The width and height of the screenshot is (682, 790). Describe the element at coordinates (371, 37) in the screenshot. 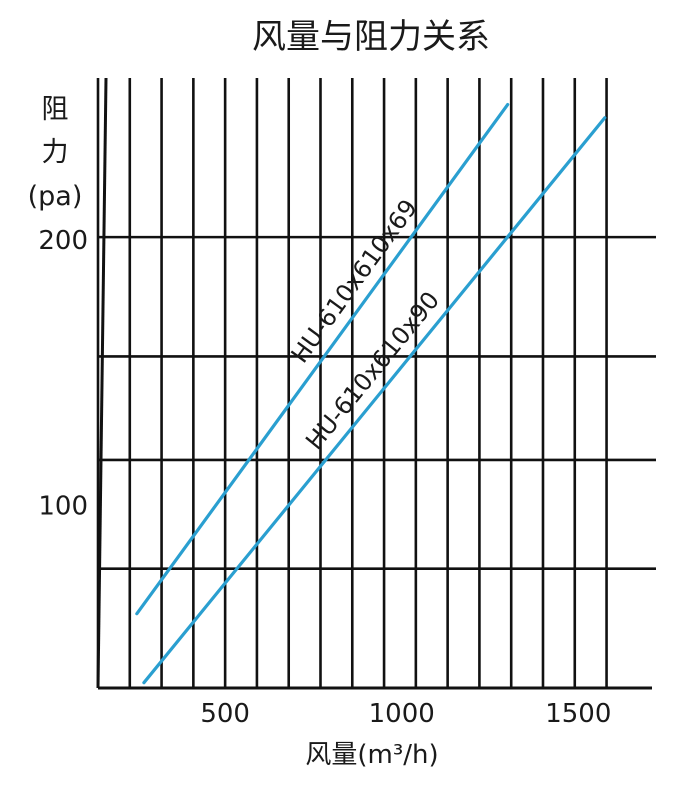

I see `chart-title: 风量与阻力关系` at that location.